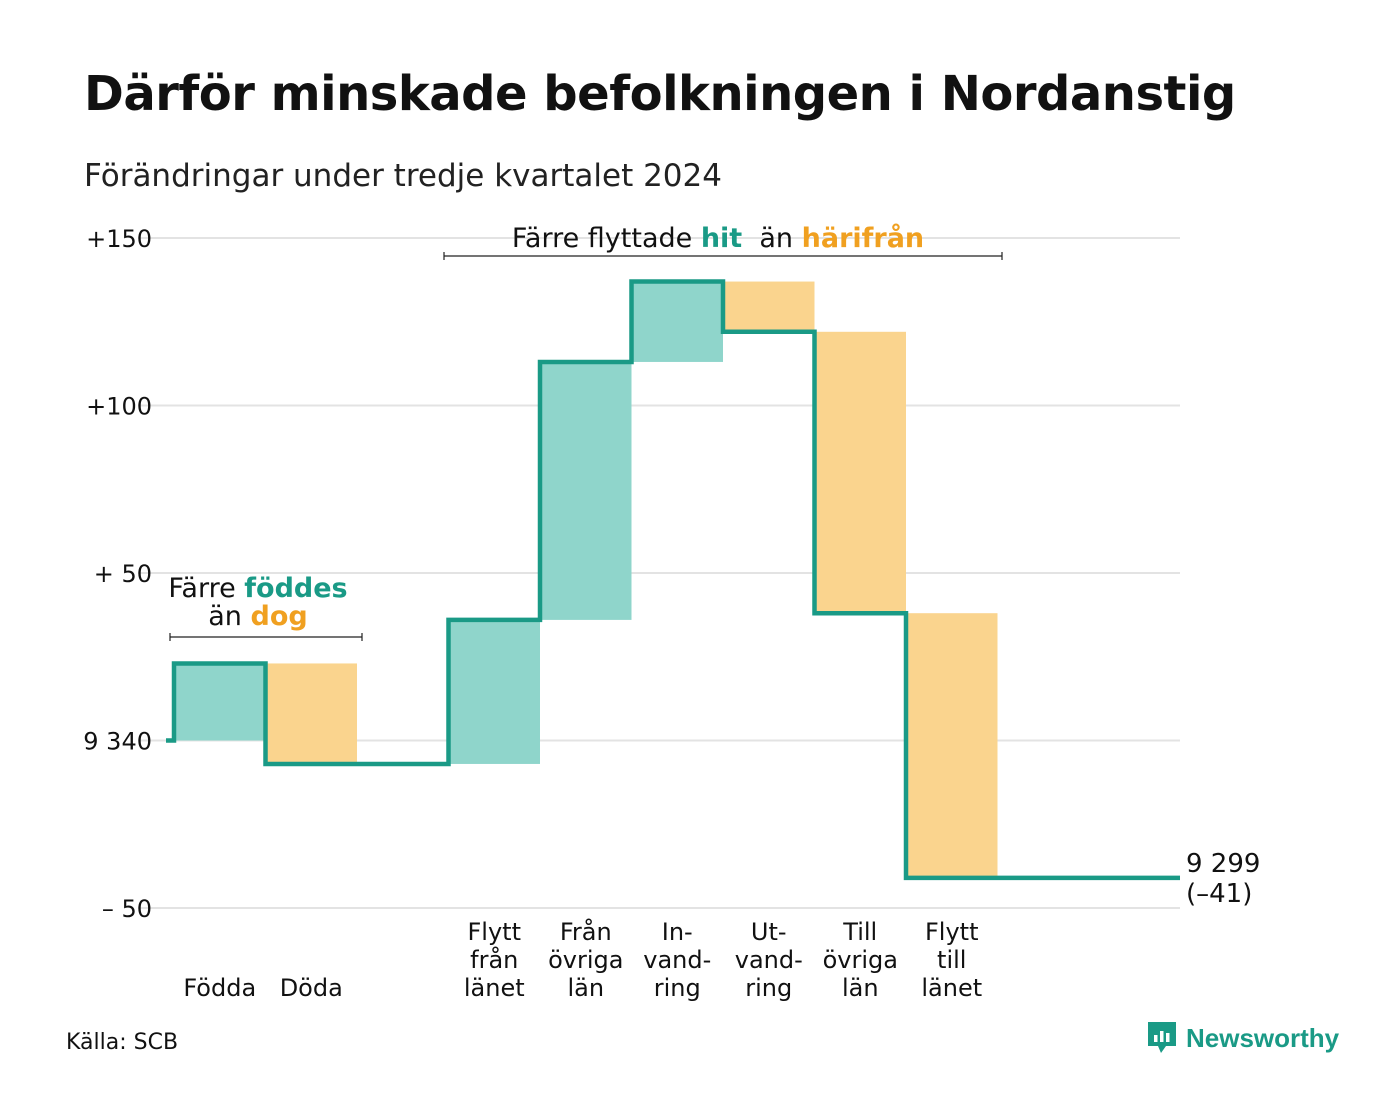 The image size is (1400, 1120). What do you see at coordinates (1219, 894) in the screenshot?
I see `end-label-line: (–41)` at bounding box center [1219, 894].